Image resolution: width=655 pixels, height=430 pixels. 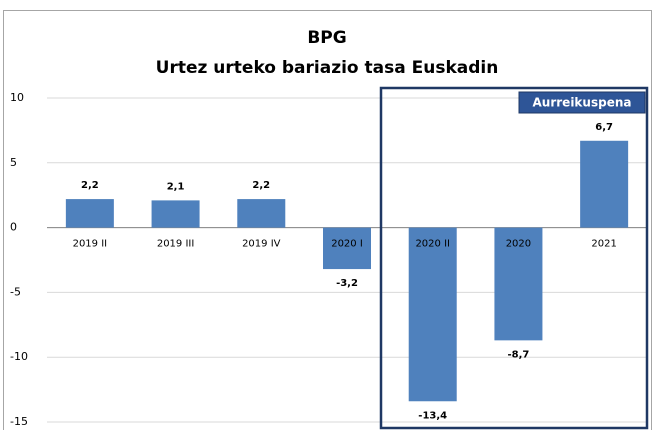 I want to click on x-tick-label: 2021, so click(x=603, y=244).